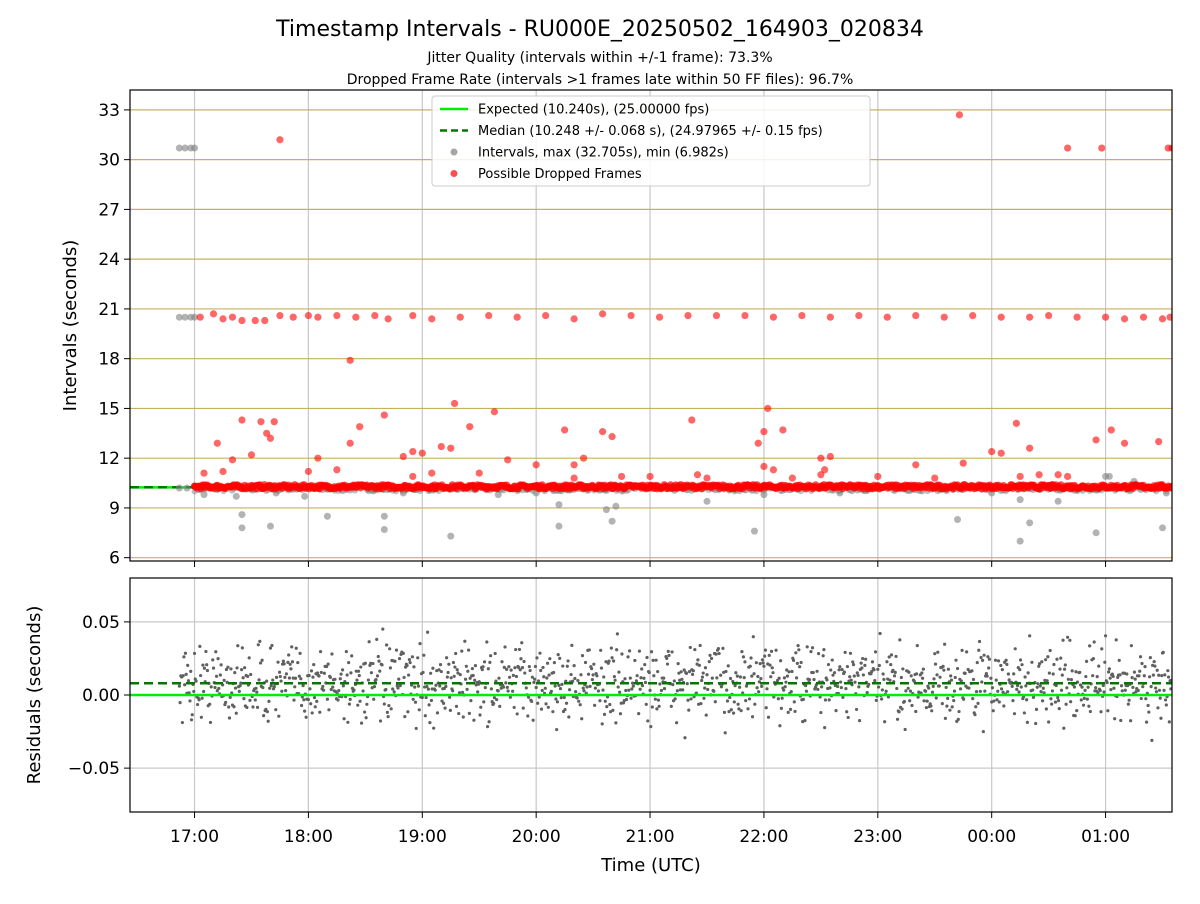  Describe the element at coordinates (651, 141) in the screenshot. I see `legend-box` at that location.